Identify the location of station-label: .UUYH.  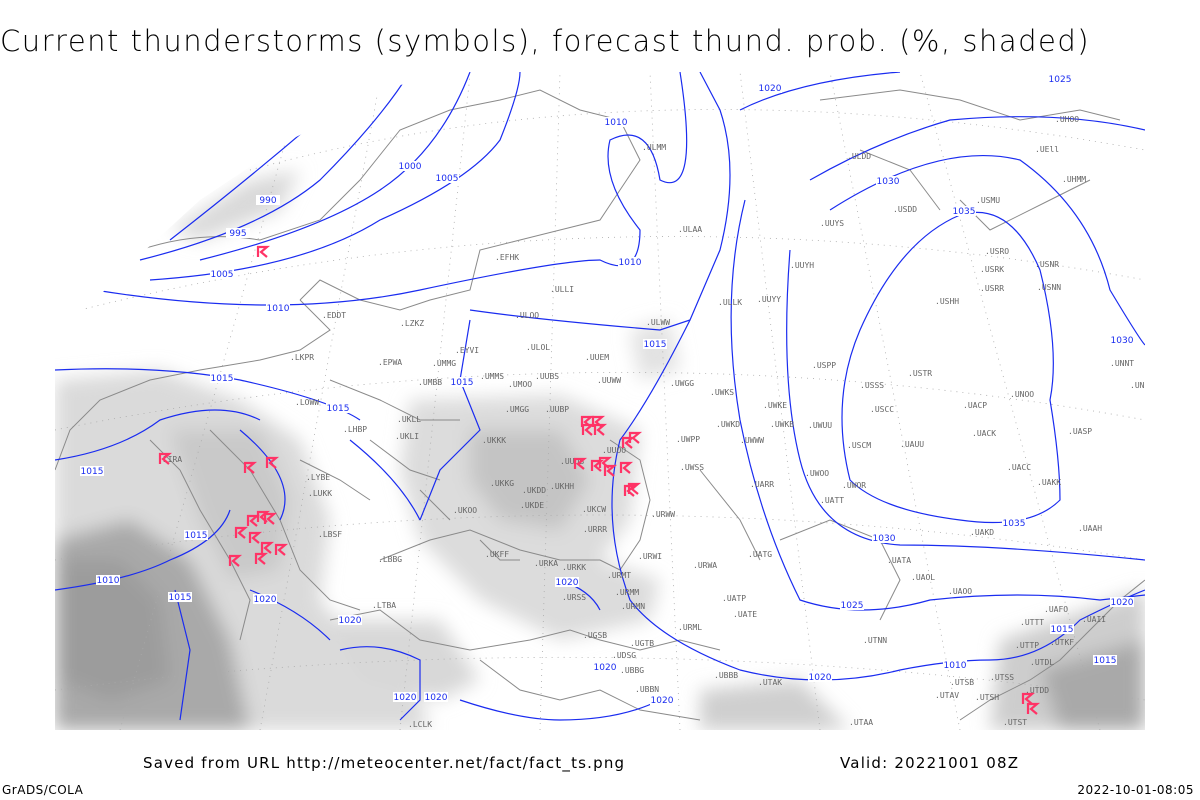
(802, 265).